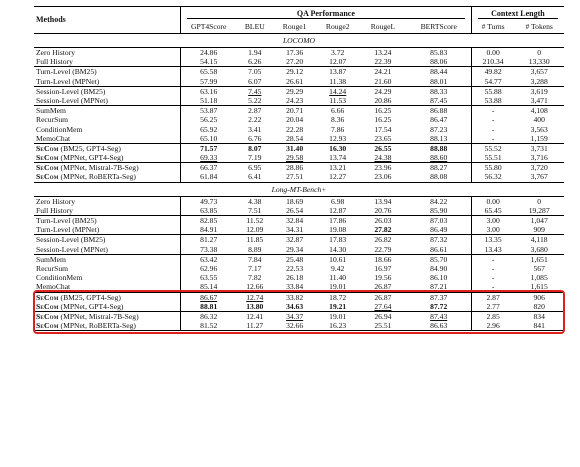 This screenshot has height=467, width=580. I want to click on method-name: Zero History, so click(107, 201).